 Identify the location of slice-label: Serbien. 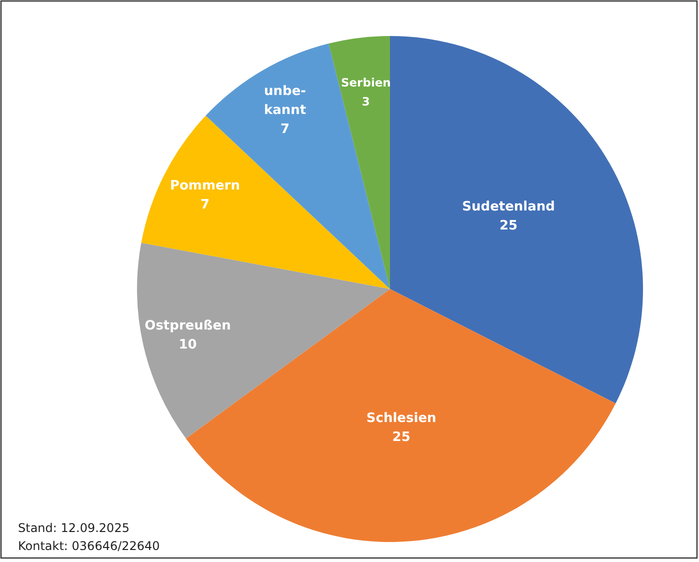
(365, 83).